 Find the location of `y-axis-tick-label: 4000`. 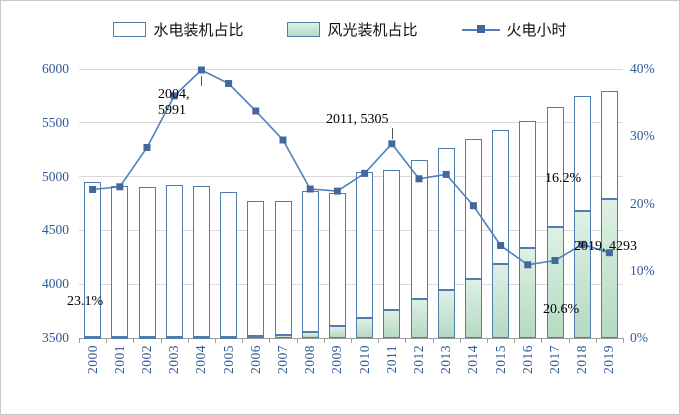

y-axis-tick-label: 4000 is located at coordinates (55, 284).